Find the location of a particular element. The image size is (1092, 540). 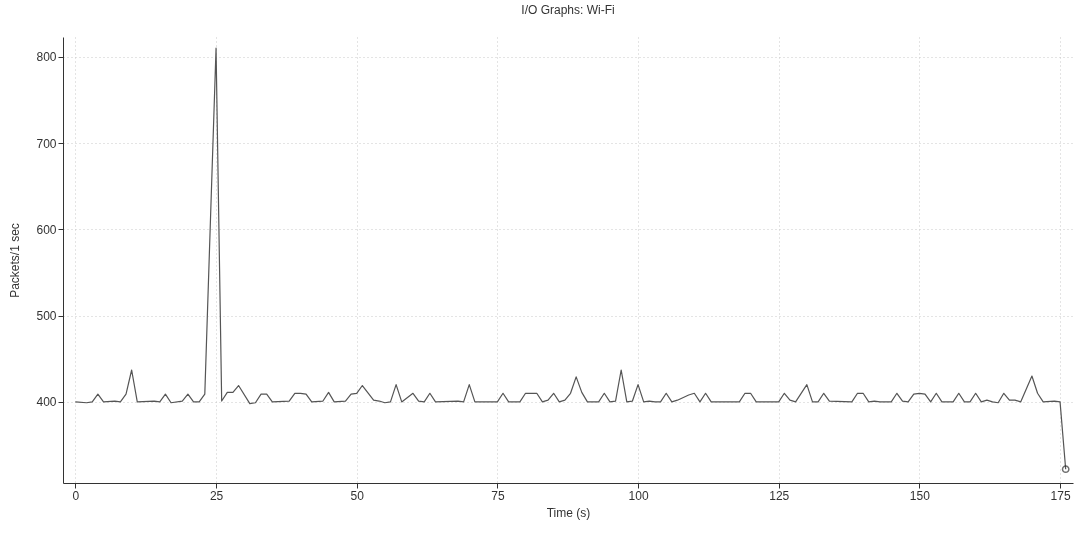

x-tick-label: 175 is located at coordinates (1060, 495).